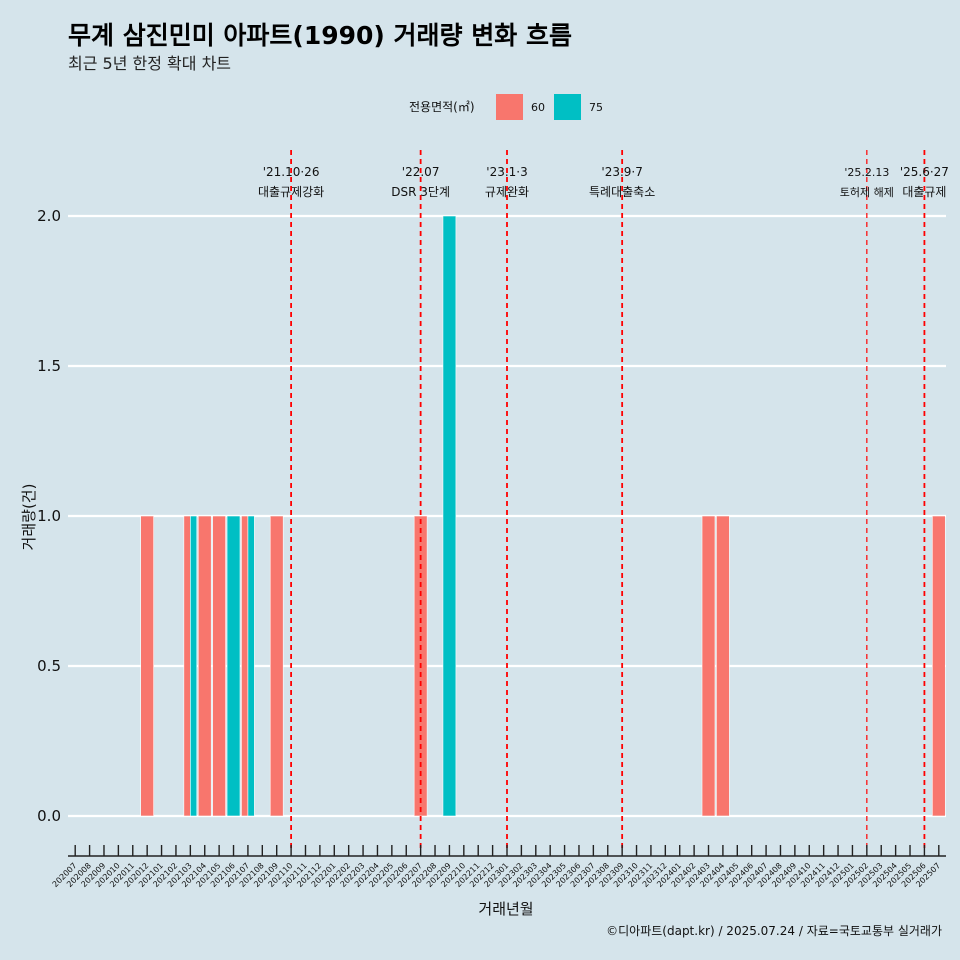 The image size is (960, 960). What do you see at coordinates (320, 35) in the screenshot?
I see `chart-title: 무계 삼진민미 아파트(1990) 거래량 변화 흐름` at bounding box center [320, 35].